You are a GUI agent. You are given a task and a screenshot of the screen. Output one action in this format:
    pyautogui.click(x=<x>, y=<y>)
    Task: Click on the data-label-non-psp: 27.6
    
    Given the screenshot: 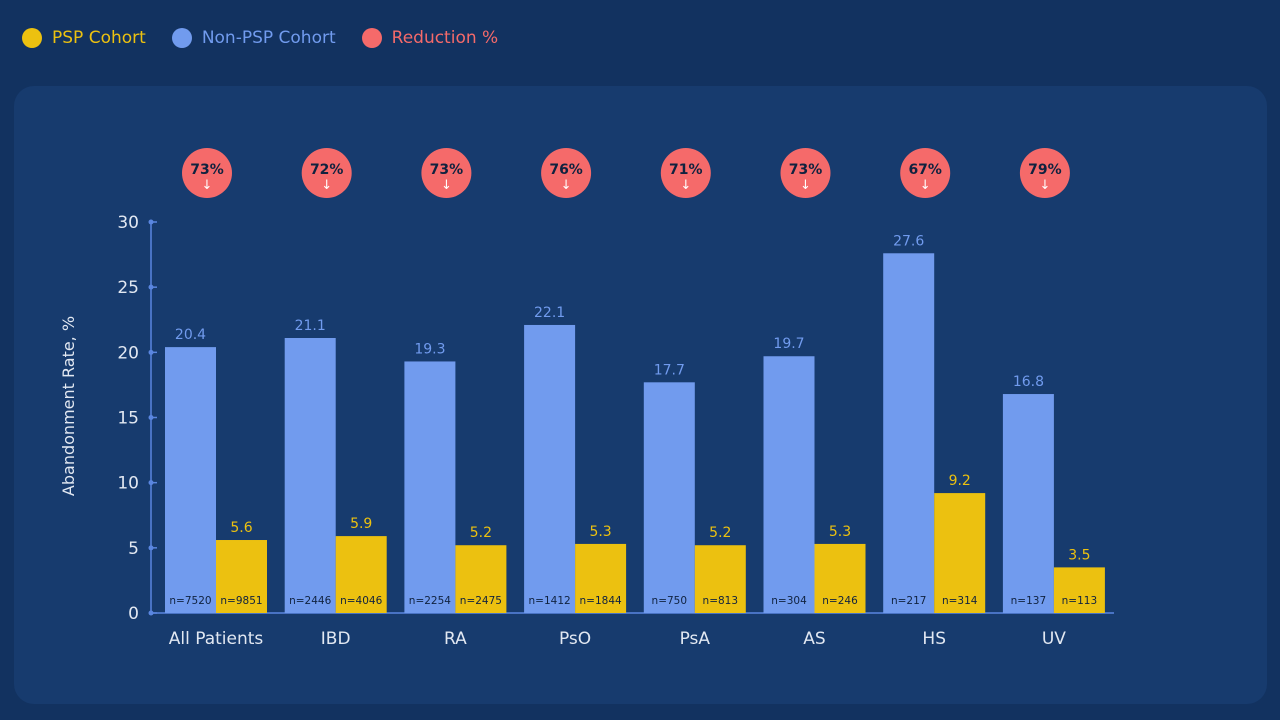 What is the action you would take?
    pyautogui.click(x=908, y=241)
    